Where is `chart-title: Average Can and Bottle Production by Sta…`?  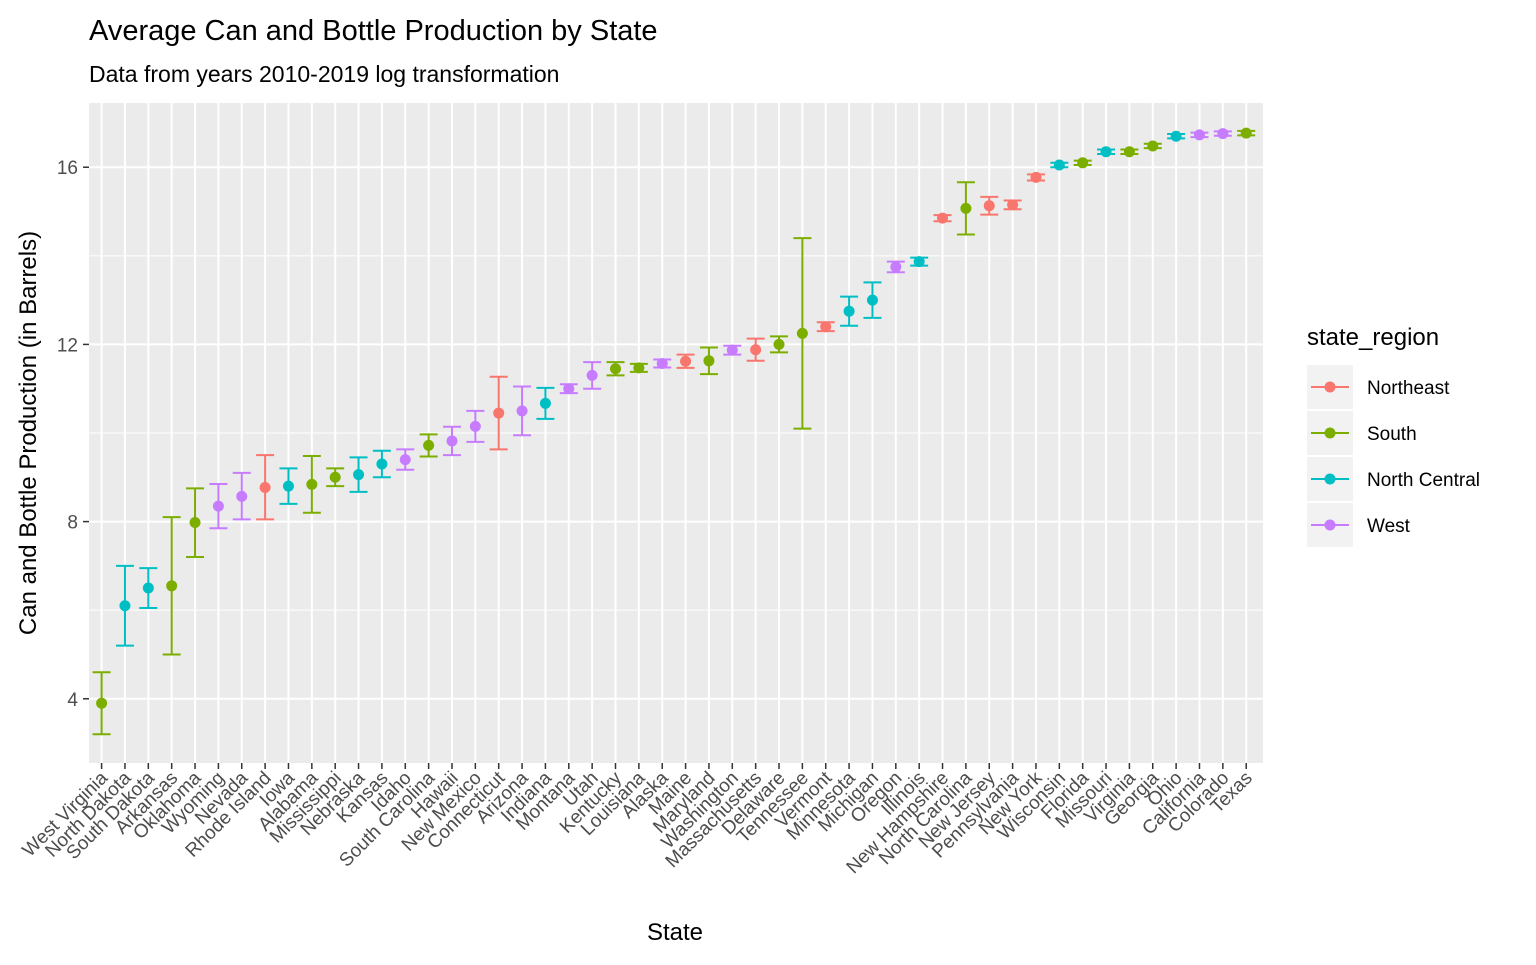 chart-title: Average Can and Bottle Production by Sta… is located at coordinates (373, 31).